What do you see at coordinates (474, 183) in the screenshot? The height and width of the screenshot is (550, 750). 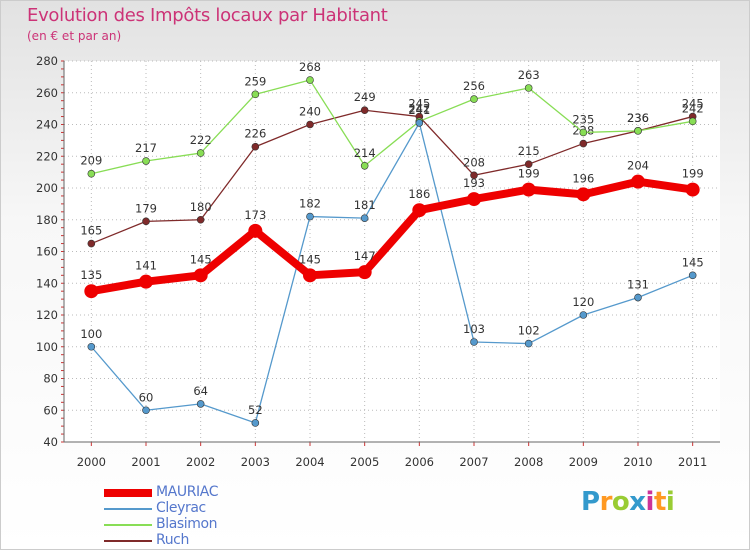 I see `data-label-mauriac: 193` at bounding box center [474, 183].